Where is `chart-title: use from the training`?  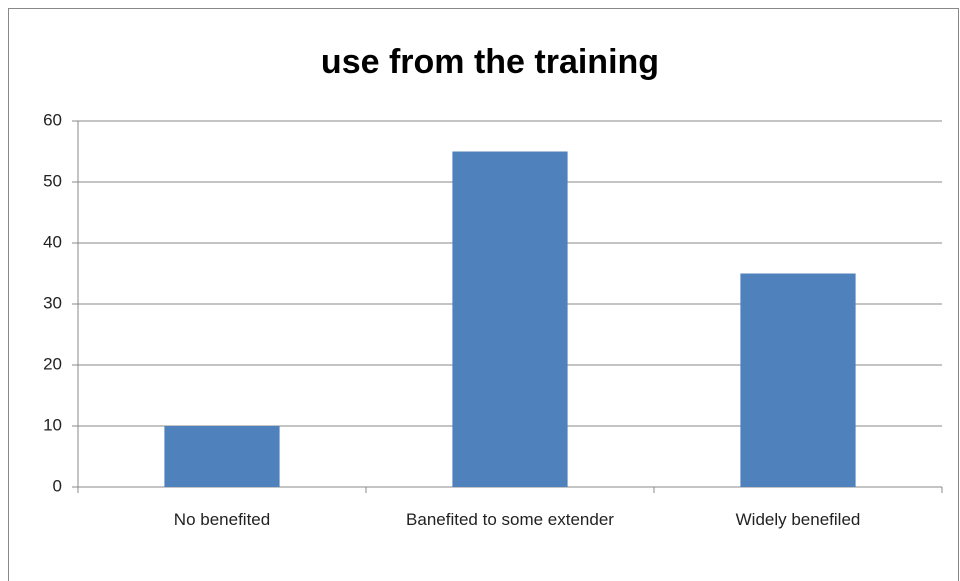 chart-title: use from the training is located at coordinates (490, 62).